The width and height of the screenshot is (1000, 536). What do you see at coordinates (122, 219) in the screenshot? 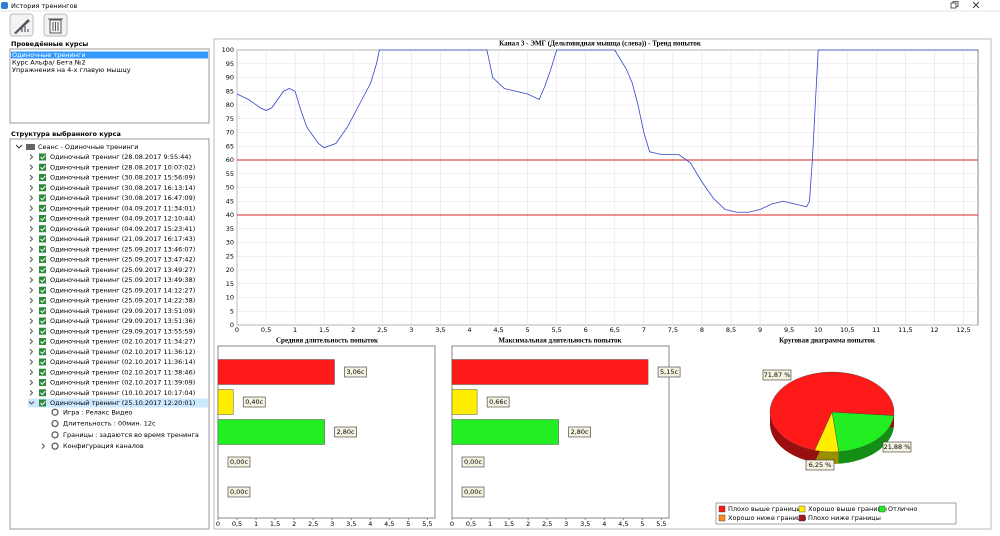
I see `session-item: Одиночный тренинг (04.09.2017 12:10:44)` at bounding box center [122, 219].